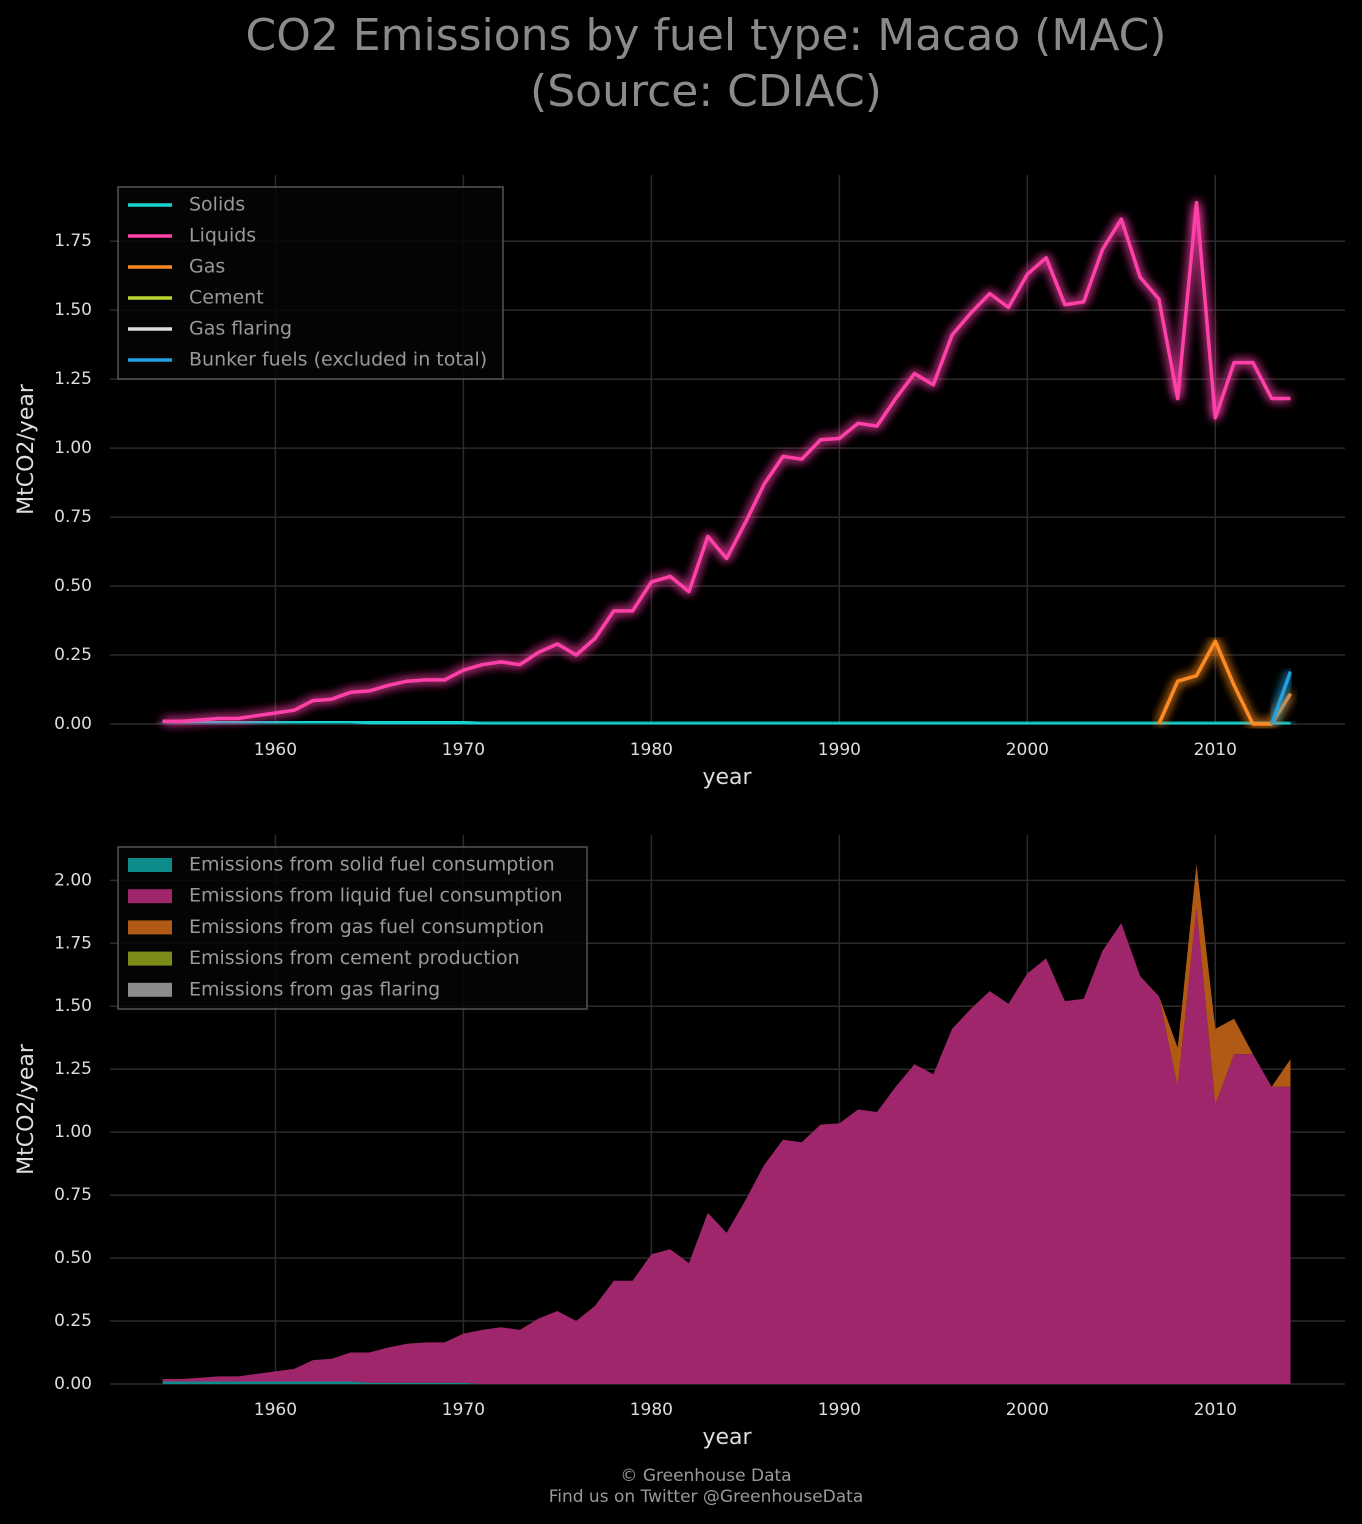 This screenshot has width=1362, height=1524. What do you see at coordinates (705, 1476) in the screenshot?
I see `footer: © Greenhouse Data` at bounding box center [705, 1476].